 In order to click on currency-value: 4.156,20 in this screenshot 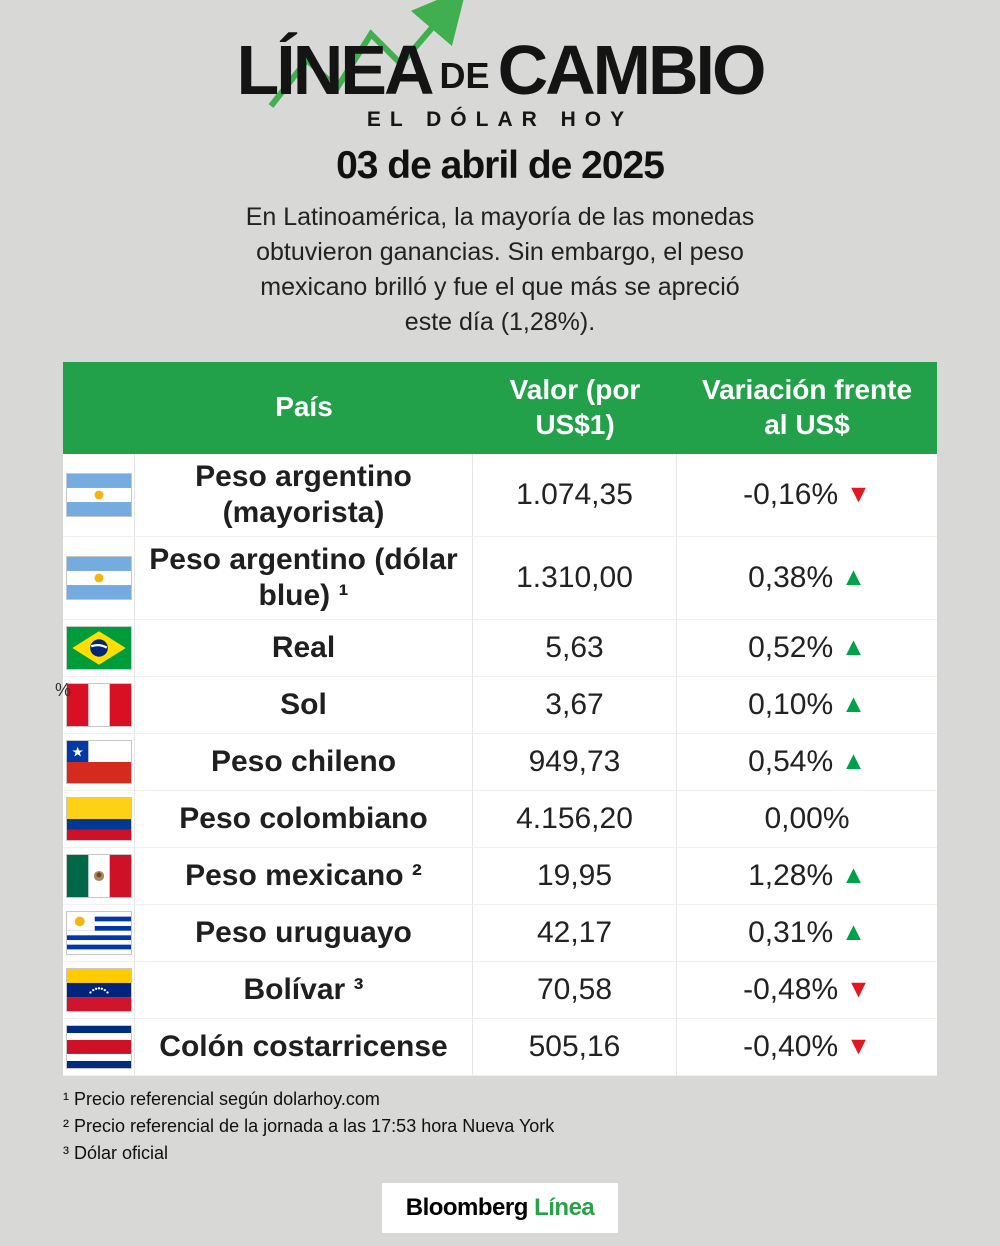, I will do `click(575, 819)`.